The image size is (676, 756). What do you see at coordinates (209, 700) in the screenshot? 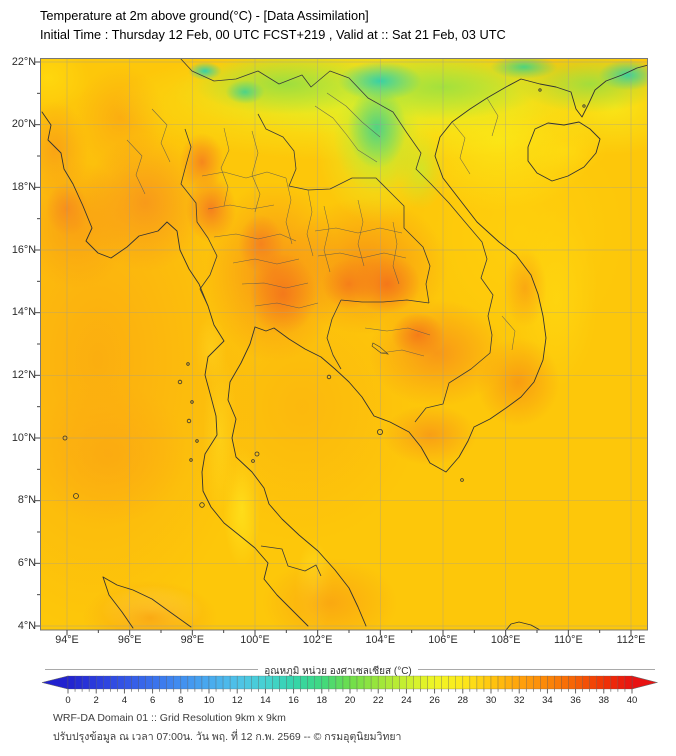
I see `colorbar-tick-label: 10` at bounding box center [209, 700].